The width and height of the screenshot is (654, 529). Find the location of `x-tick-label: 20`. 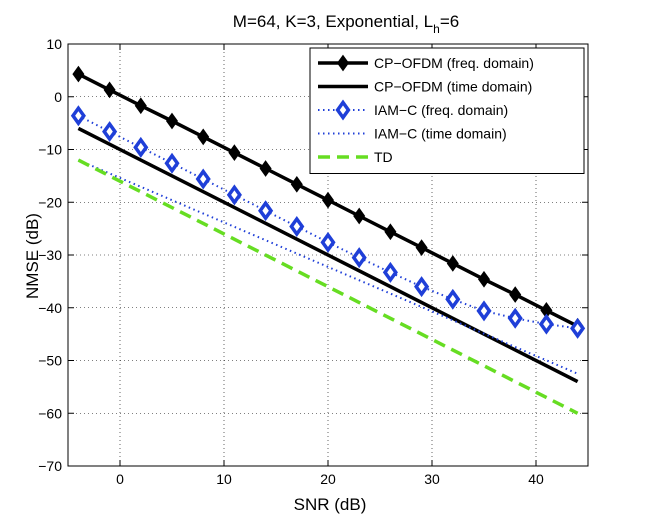

x-tick-label: 20 is located at coordinates (328, 479).